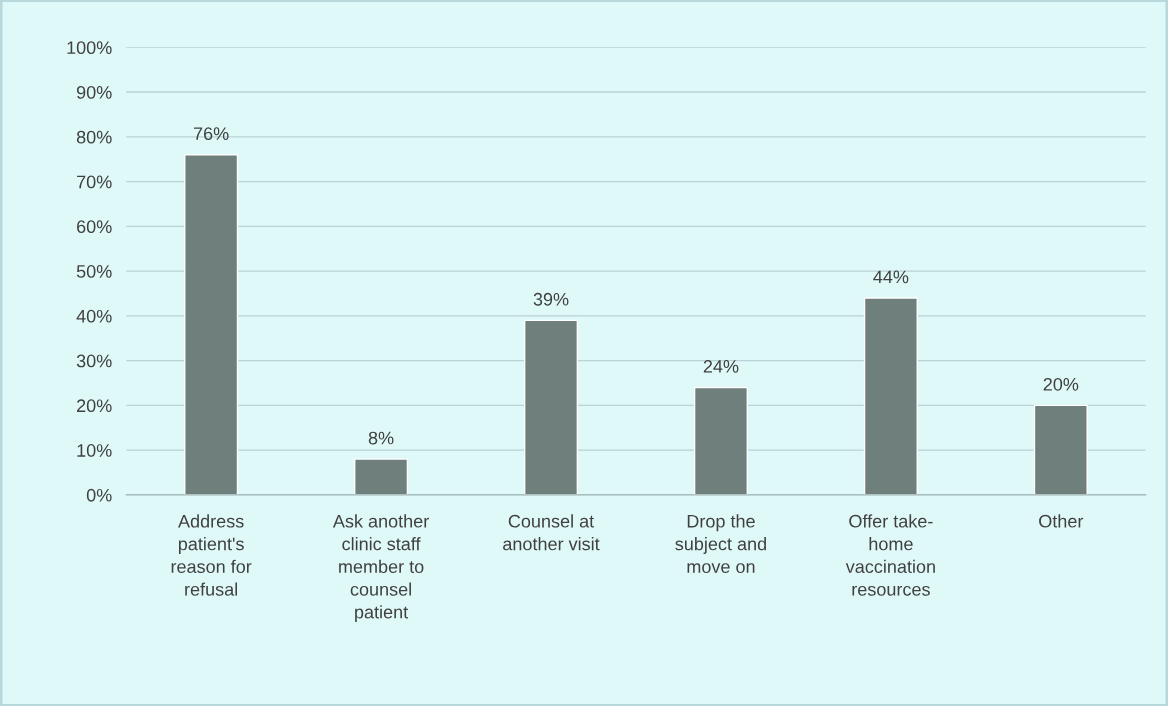  I want to click on x-tick-label: Address patient's reason for refusal, so click(211, 555).